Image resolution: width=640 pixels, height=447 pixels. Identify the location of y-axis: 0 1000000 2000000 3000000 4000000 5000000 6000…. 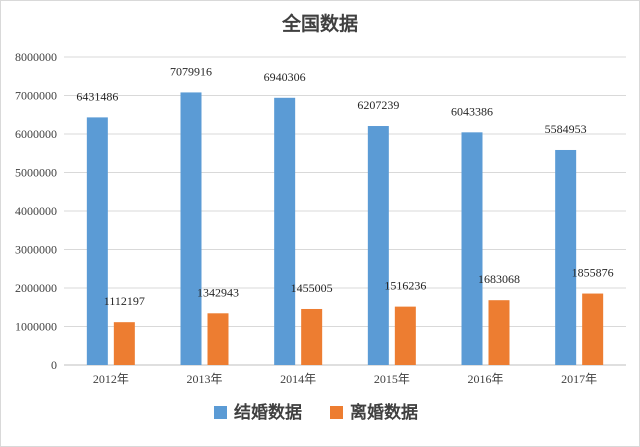
(36, 211).